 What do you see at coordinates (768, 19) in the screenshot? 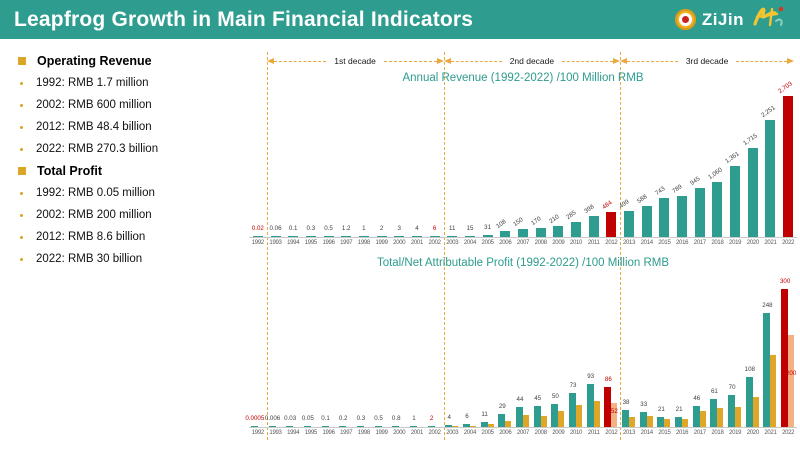
I see `calligraphy-icon` at bounding box center [768, 19].